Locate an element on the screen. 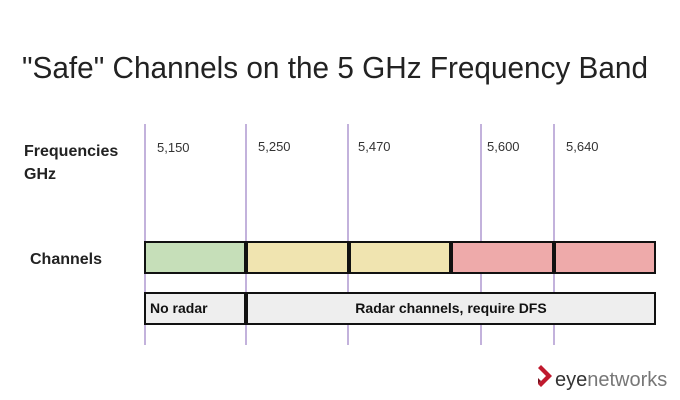 Image resolution: width=680 pixels, height=400 pixels. logo-part: networks is located at coordinates (627, 380).